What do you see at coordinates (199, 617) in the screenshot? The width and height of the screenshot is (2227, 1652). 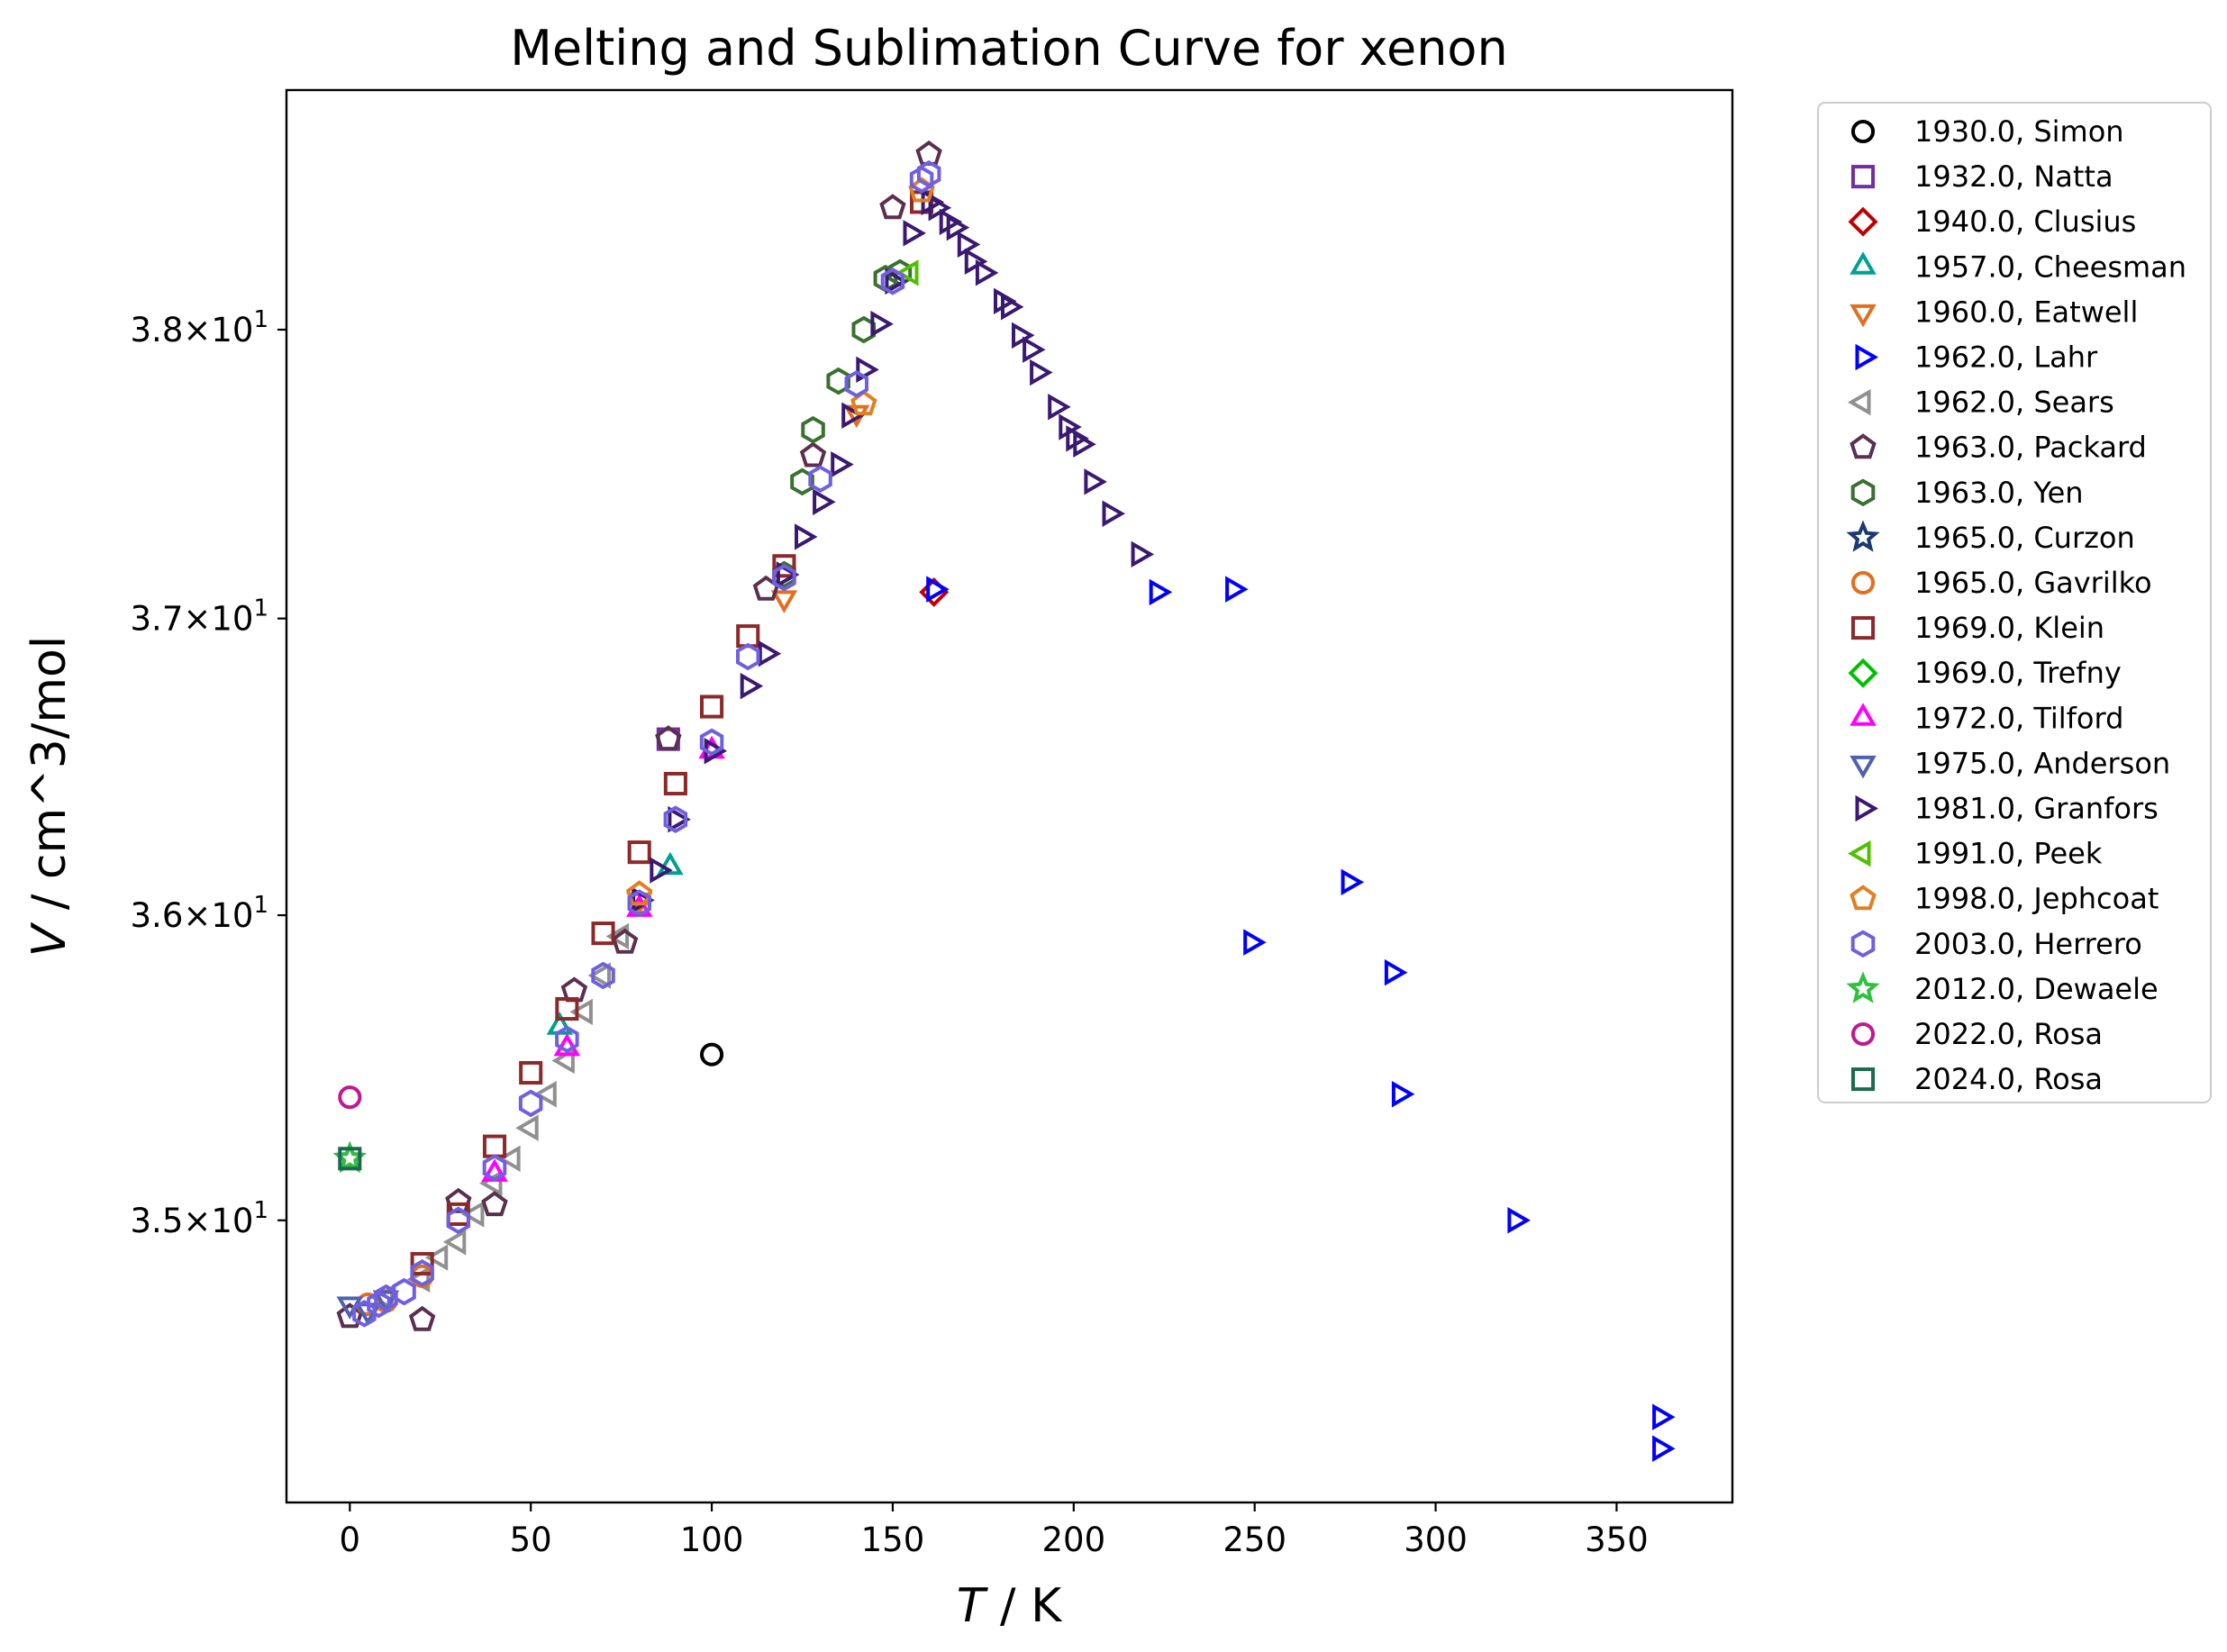 I see `y-tick-label: 3.7×10¹` at bounding box center [199, 617].